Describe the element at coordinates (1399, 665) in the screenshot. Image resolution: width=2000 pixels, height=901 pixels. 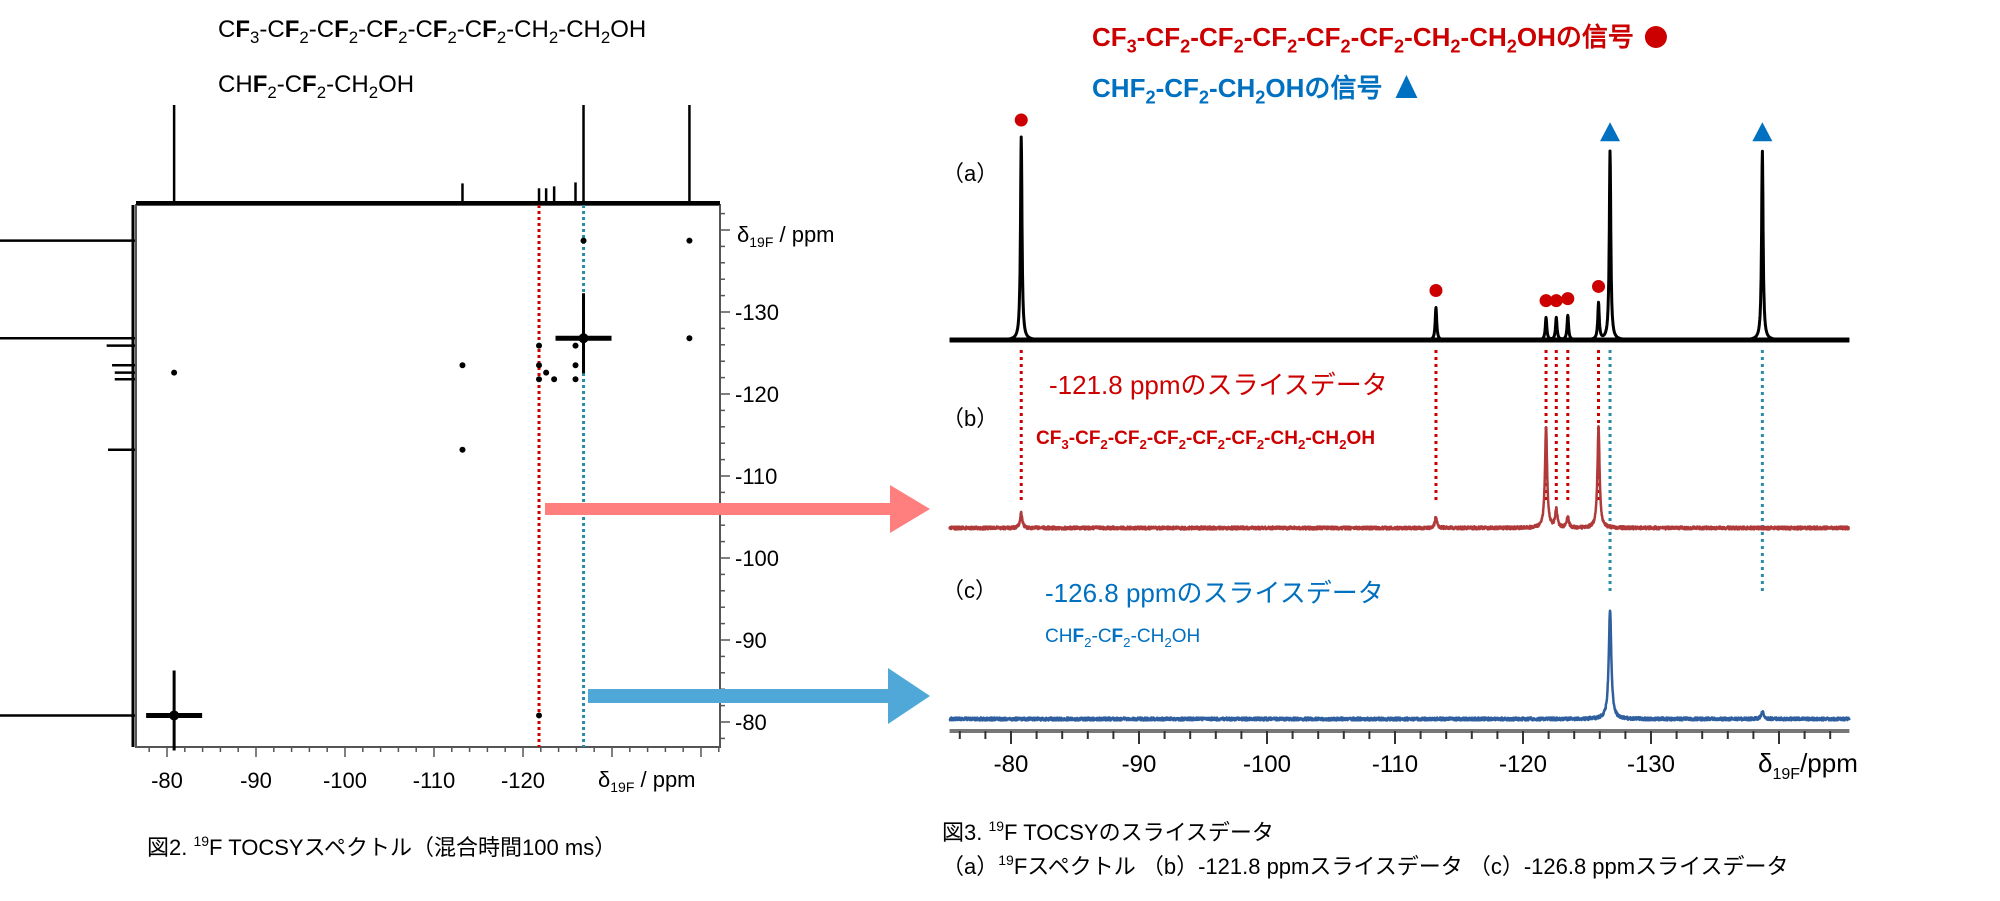
I see `trace-c-spectrum` at that location.